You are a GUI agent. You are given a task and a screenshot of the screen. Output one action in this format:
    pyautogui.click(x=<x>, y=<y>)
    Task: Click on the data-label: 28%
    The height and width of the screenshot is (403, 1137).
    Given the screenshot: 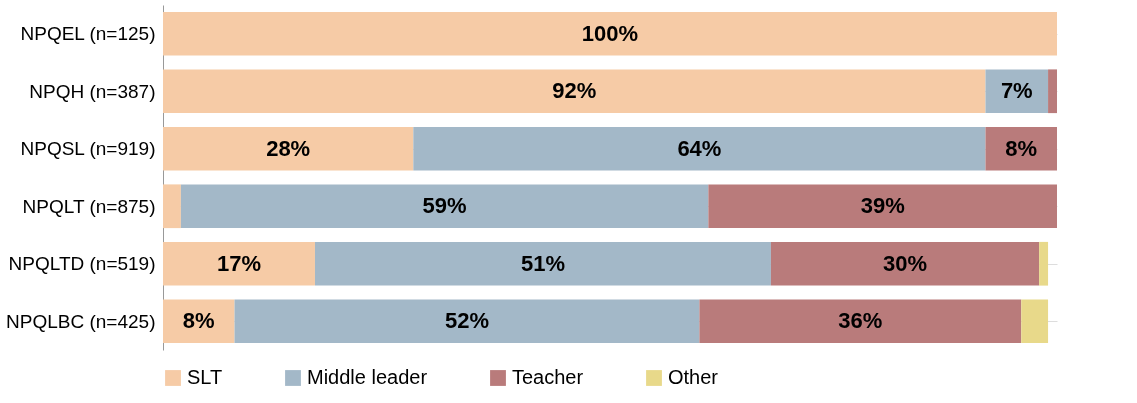 What is the action you would take?
    pyautogui.click(x=288, y=148)
    